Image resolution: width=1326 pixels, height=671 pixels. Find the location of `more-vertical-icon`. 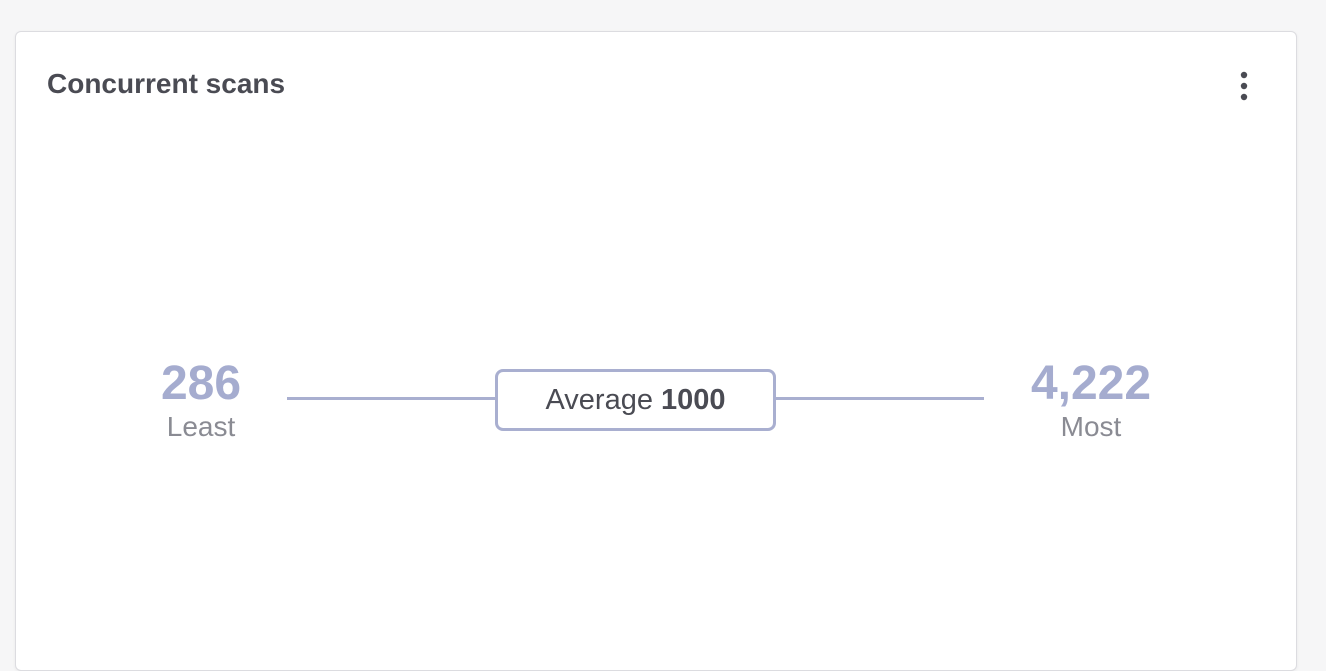

more-vertical-icon is located at coordinates (1244, 86).